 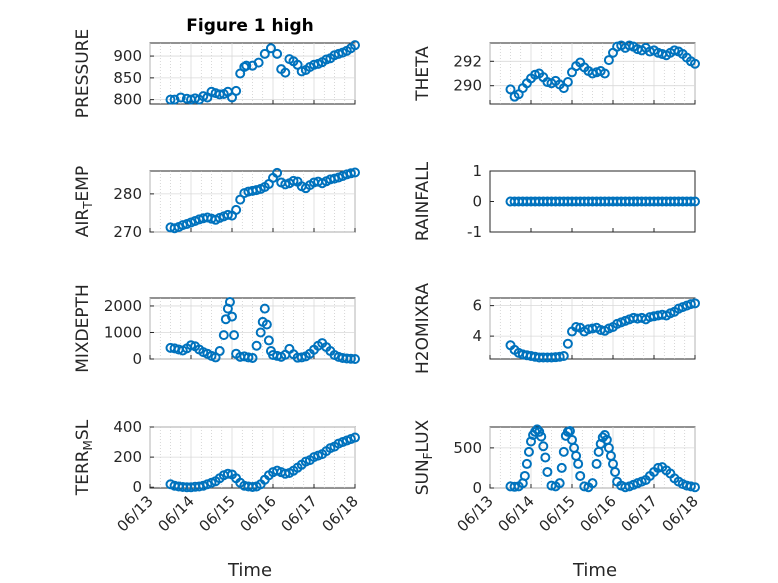 I want to click on y-axis-label-rainfall: RAINFALL, so click(x=423, y=201).